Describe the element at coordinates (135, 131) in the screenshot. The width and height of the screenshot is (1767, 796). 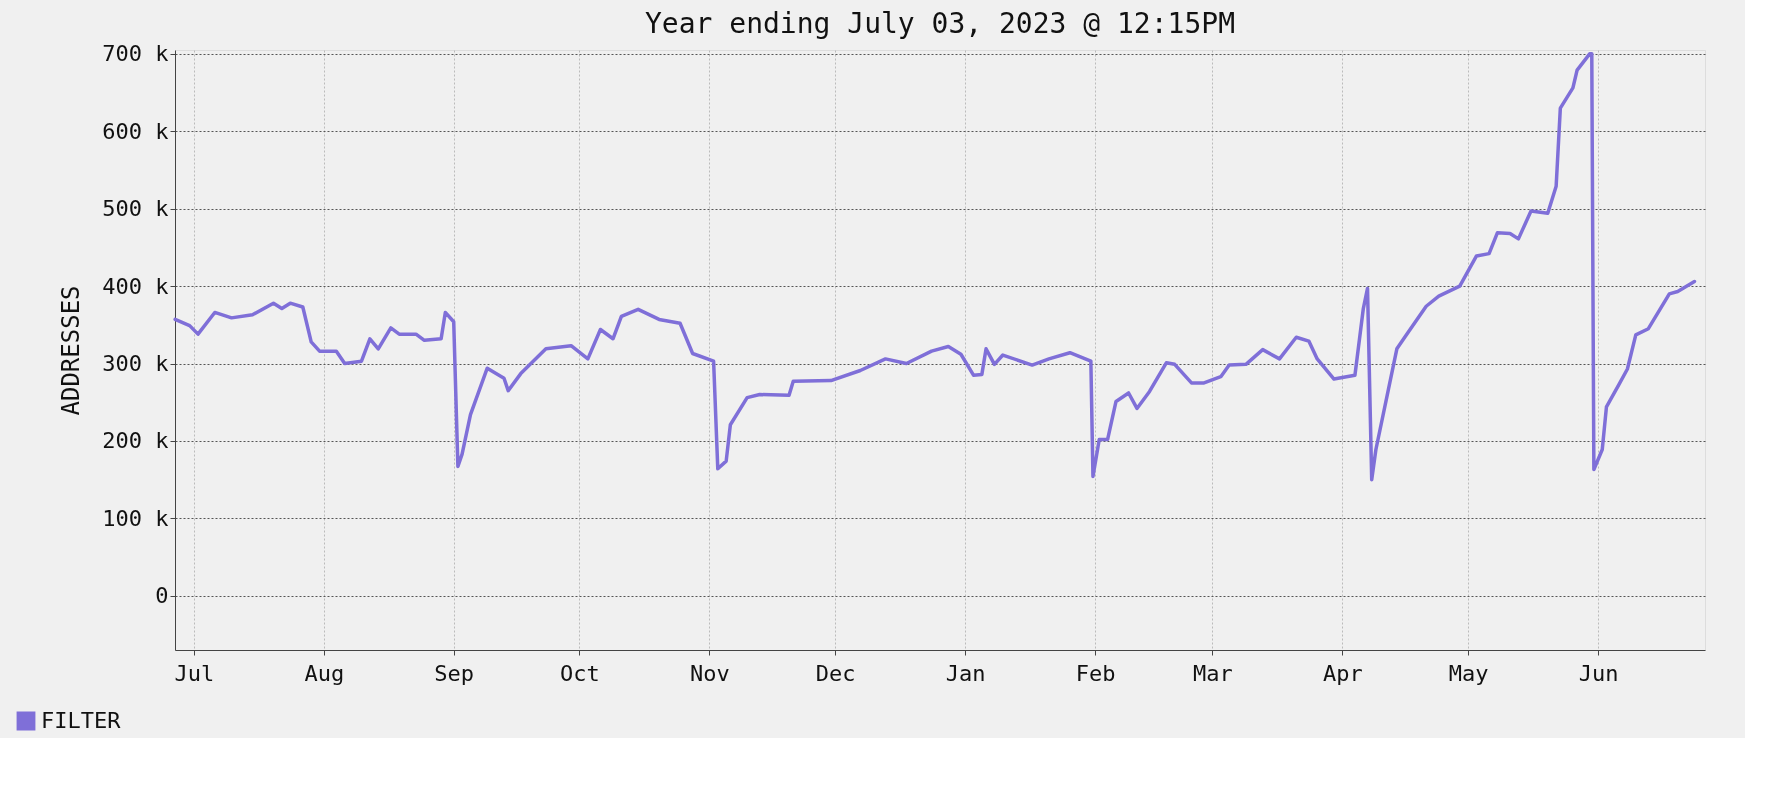
I see `y-tick-label: 600 k` at that location.